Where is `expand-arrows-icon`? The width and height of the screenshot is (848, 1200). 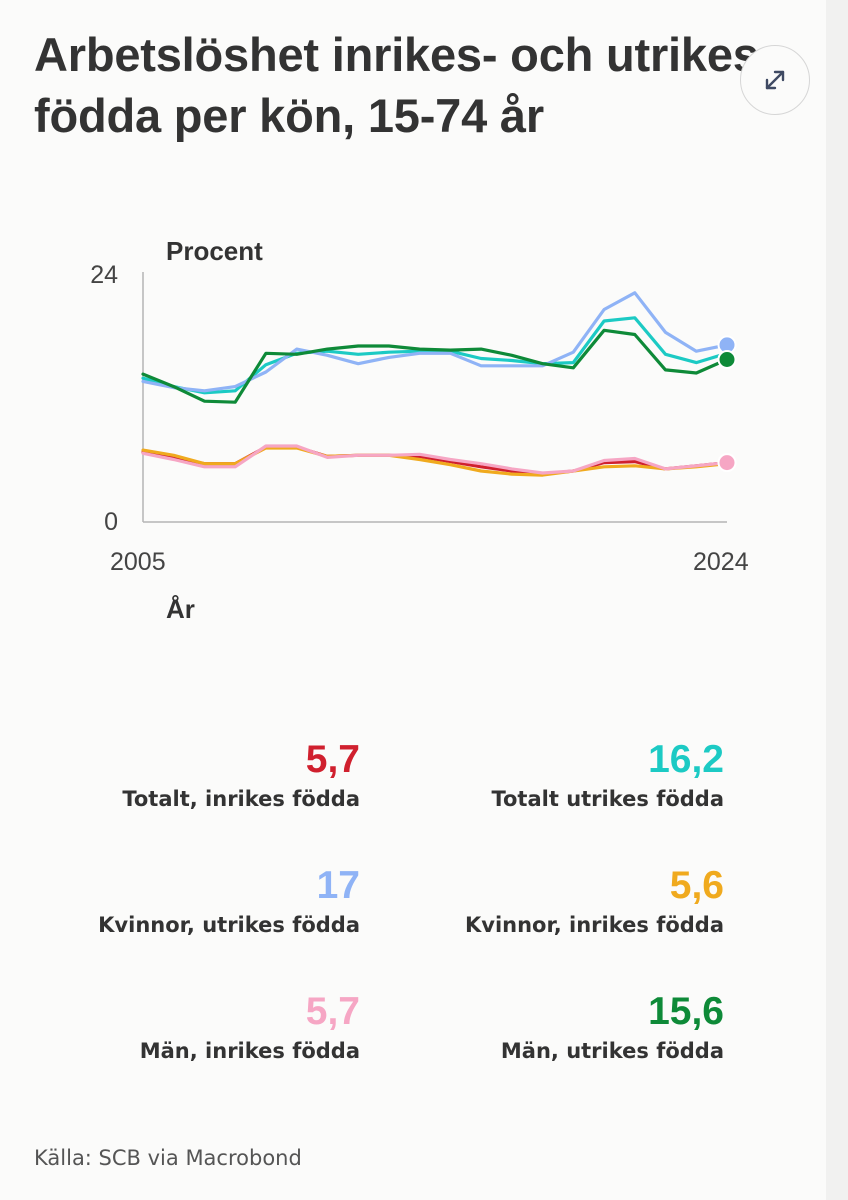 expand-arrows-icon is located at coordinates (775, 80).